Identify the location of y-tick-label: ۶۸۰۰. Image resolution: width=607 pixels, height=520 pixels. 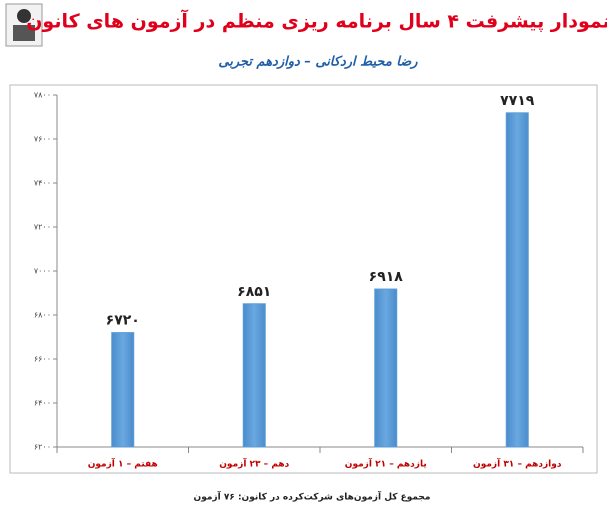
(42, 315).